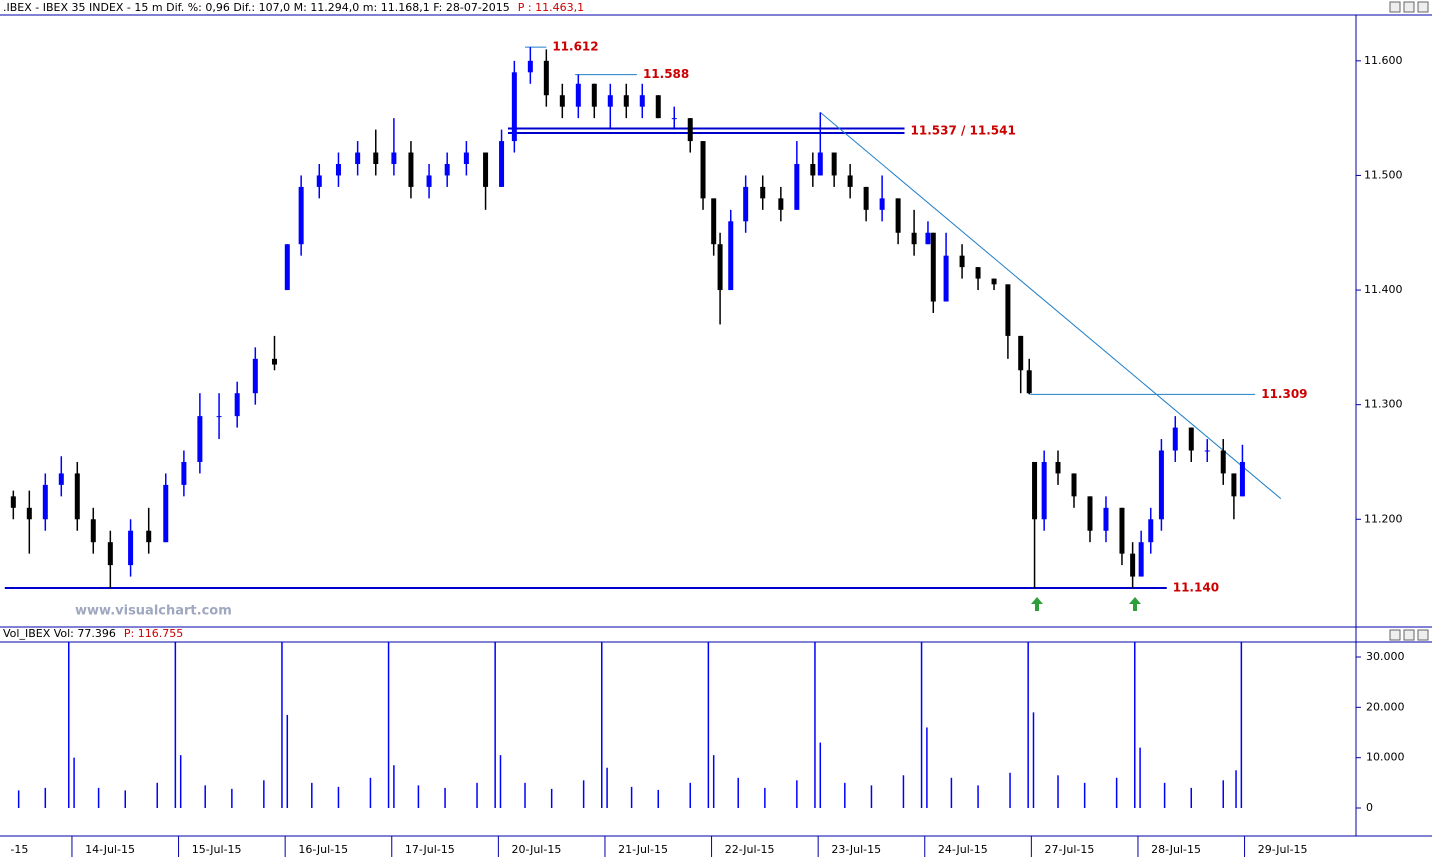 The width and height of the screenshot is (1432, 857). What do you see at coordinates (963, 130) in the screenshot?
I see `level-label: 11.537 / 11.541` at bounding box center [963, 130].